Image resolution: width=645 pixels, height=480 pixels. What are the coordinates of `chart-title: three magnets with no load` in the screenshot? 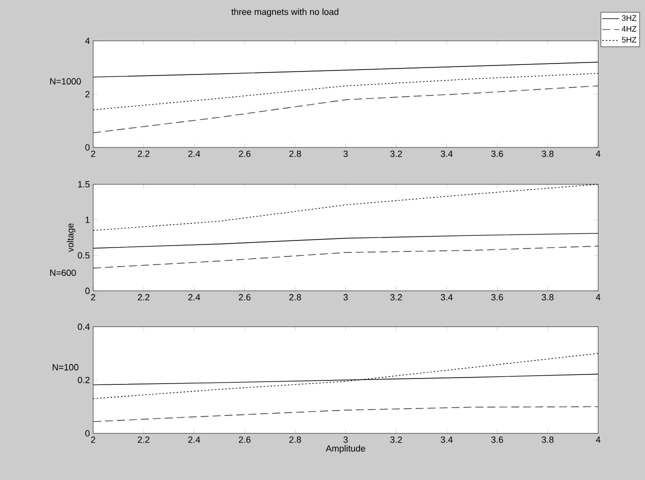 It's located at (284, 12).